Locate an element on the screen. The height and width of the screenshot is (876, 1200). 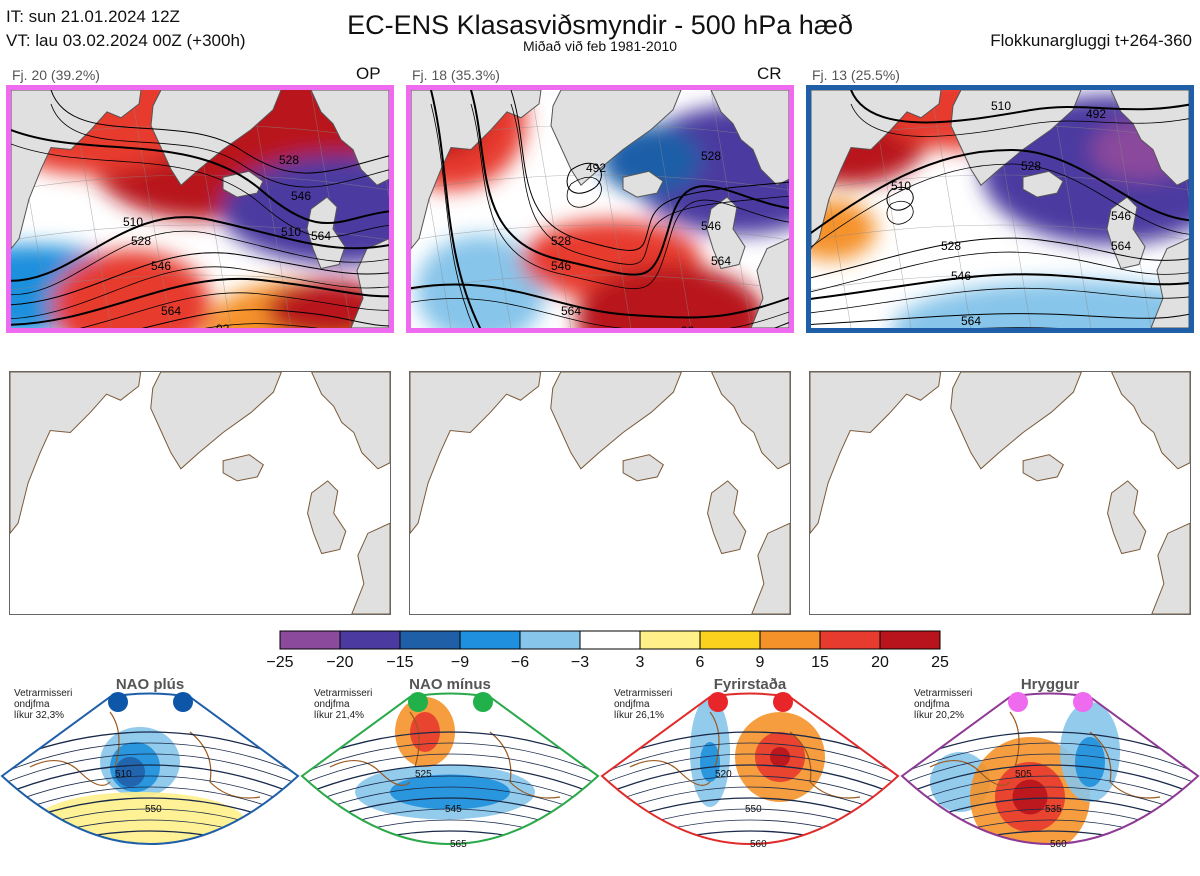
regime-title: NAO plús is located at coordinates (150, 684).